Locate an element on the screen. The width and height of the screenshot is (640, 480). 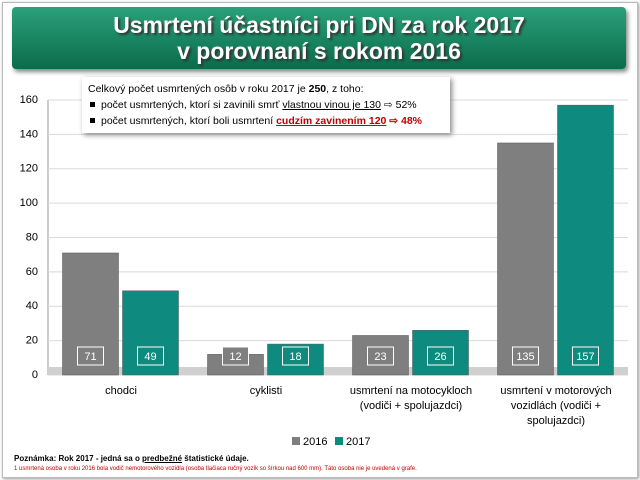
legend-label: 2017 is located at coordinates (358, 442).